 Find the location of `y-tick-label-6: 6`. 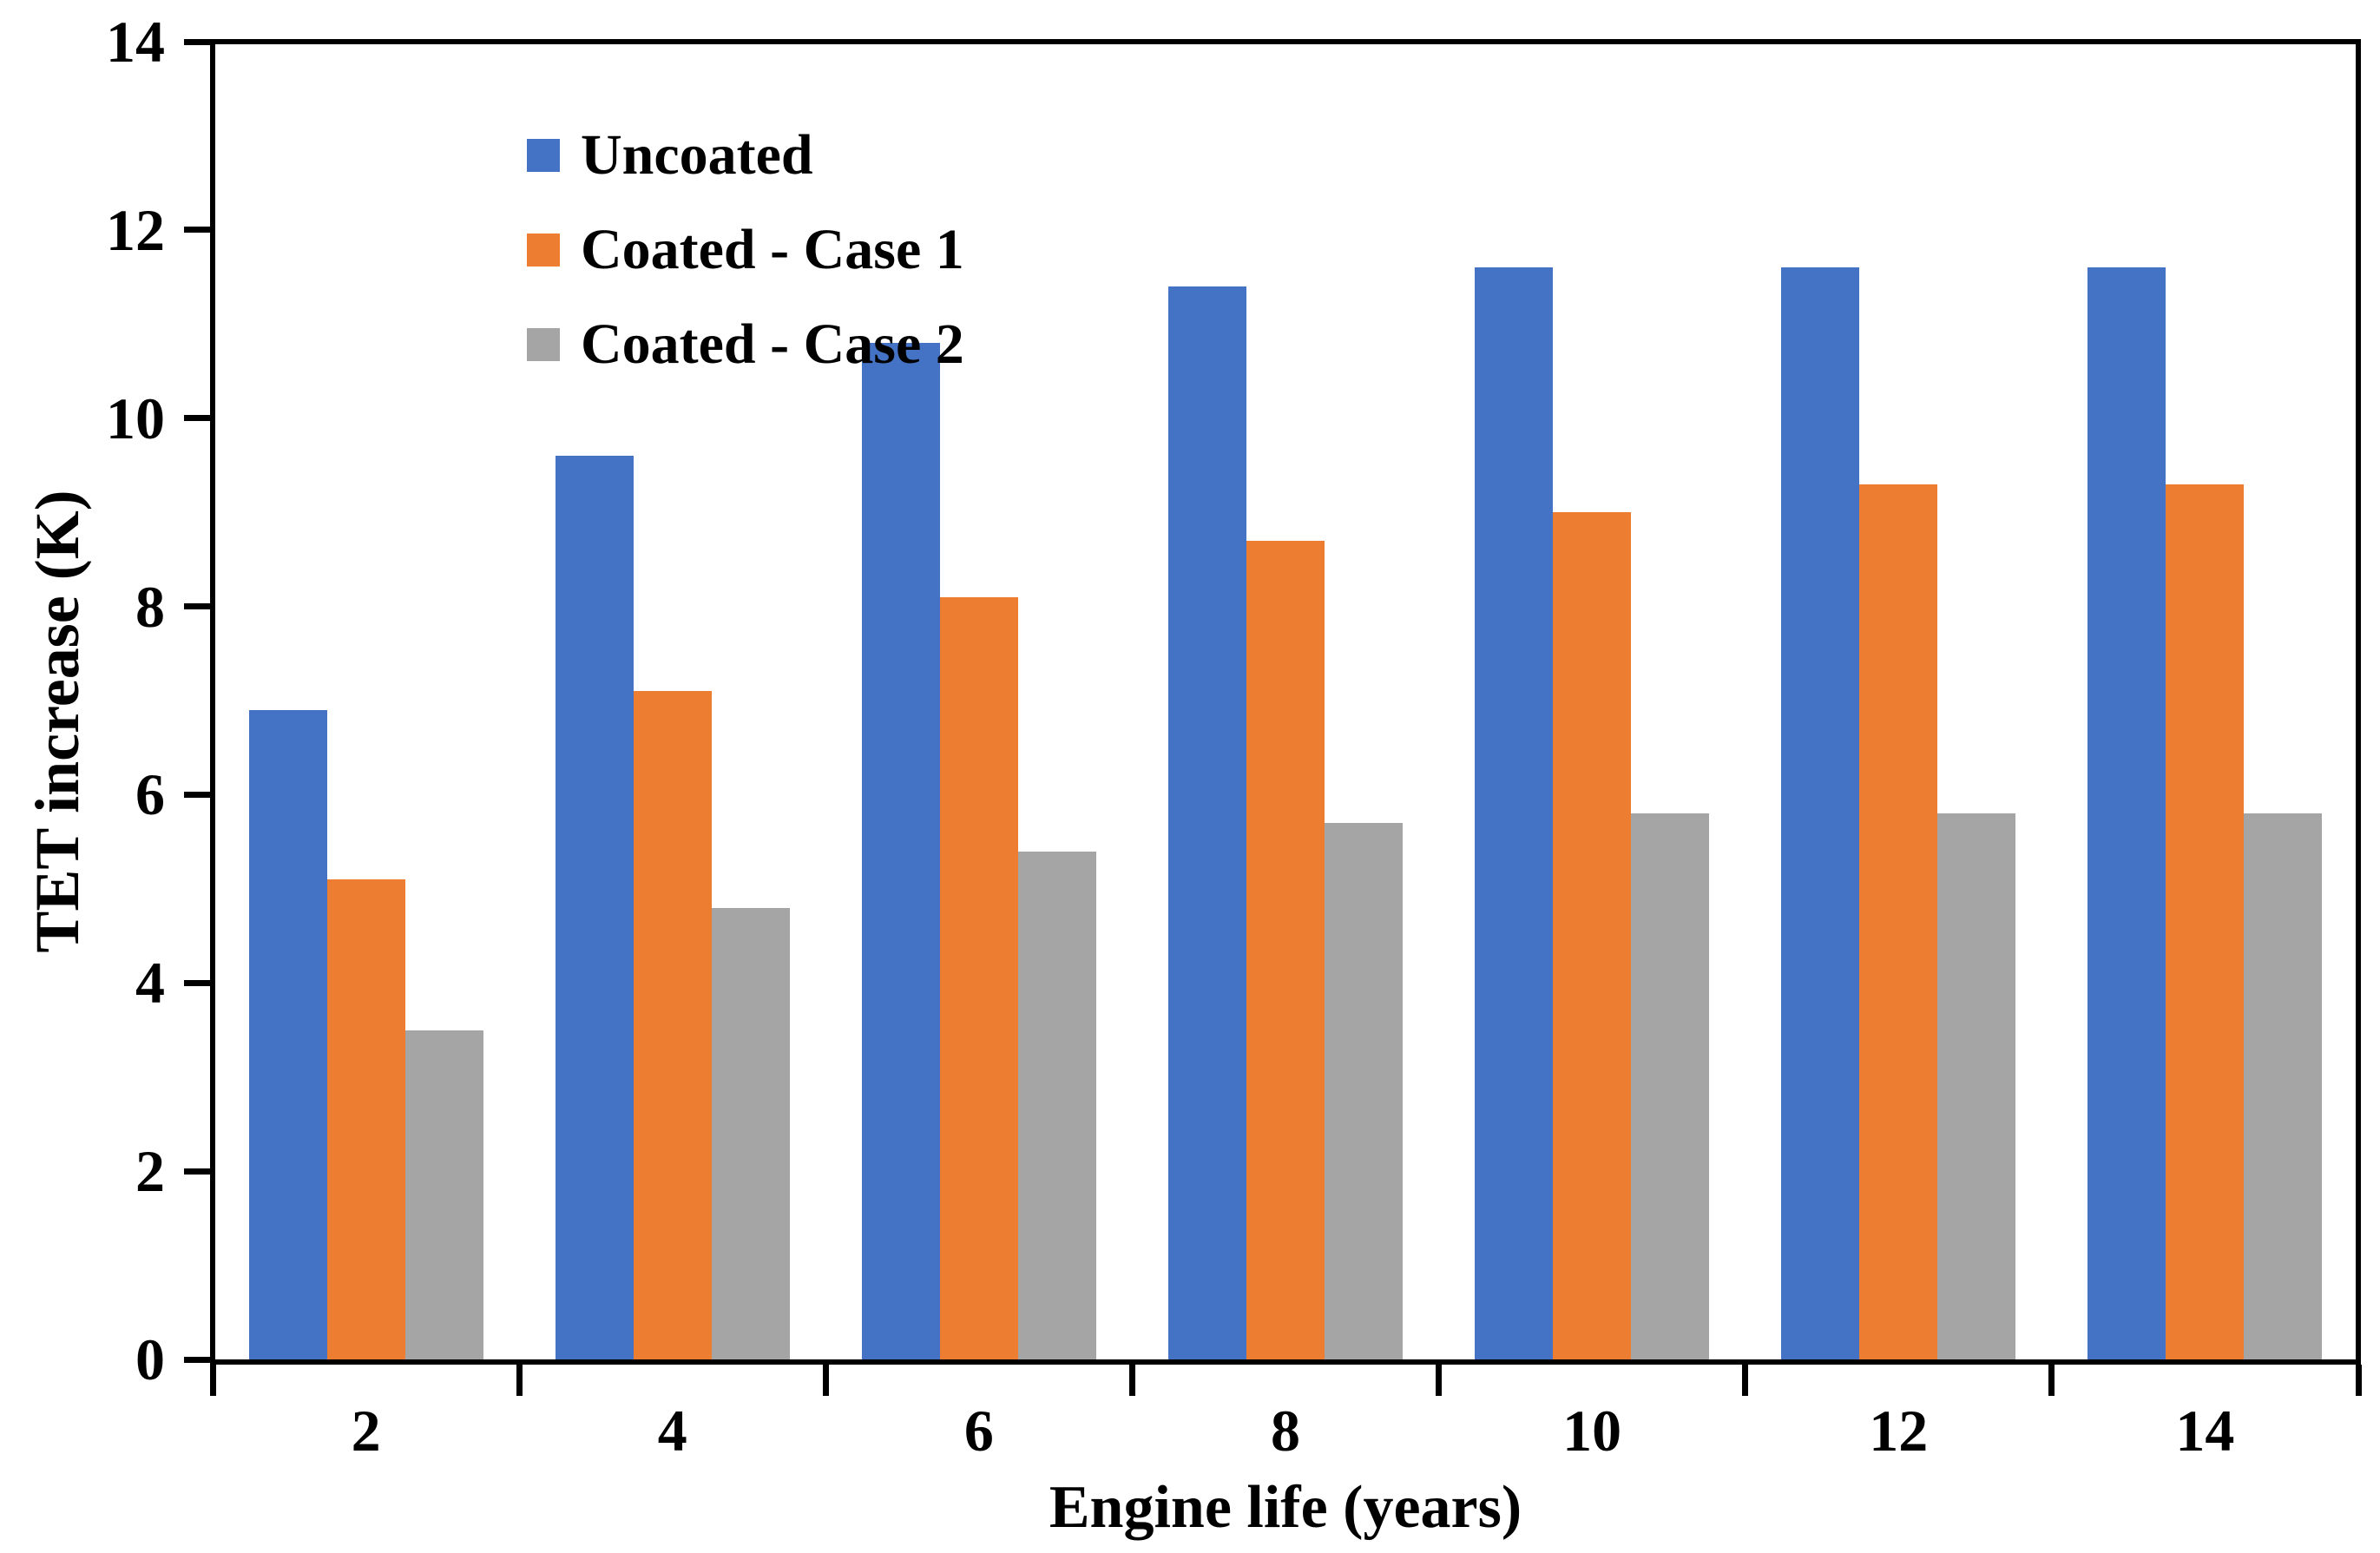

y-tick-label-6: 6 is located at coordinates (150, 794).